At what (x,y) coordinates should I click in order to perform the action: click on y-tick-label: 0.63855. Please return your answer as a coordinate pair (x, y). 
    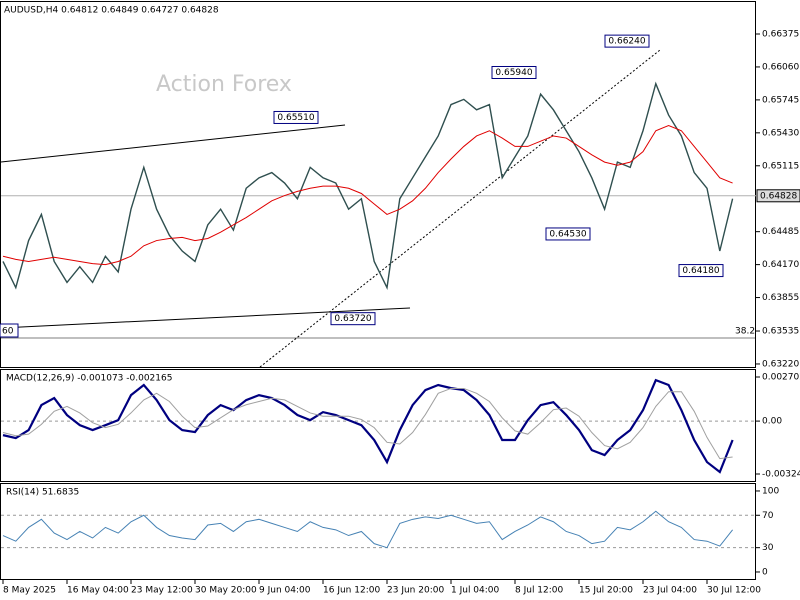
    Looking at the image, I should click on (780, 298).